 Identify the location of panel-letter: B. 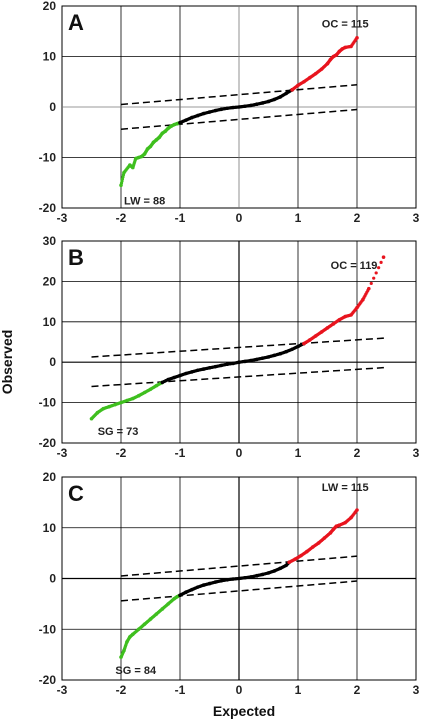
(76, 257).